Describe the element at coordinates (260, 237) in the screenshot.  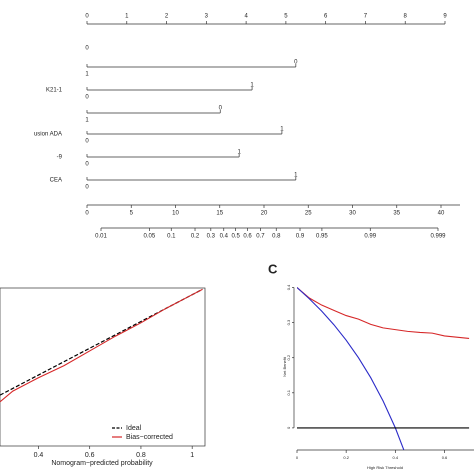
I see `tick-label: 0.7` at that location.